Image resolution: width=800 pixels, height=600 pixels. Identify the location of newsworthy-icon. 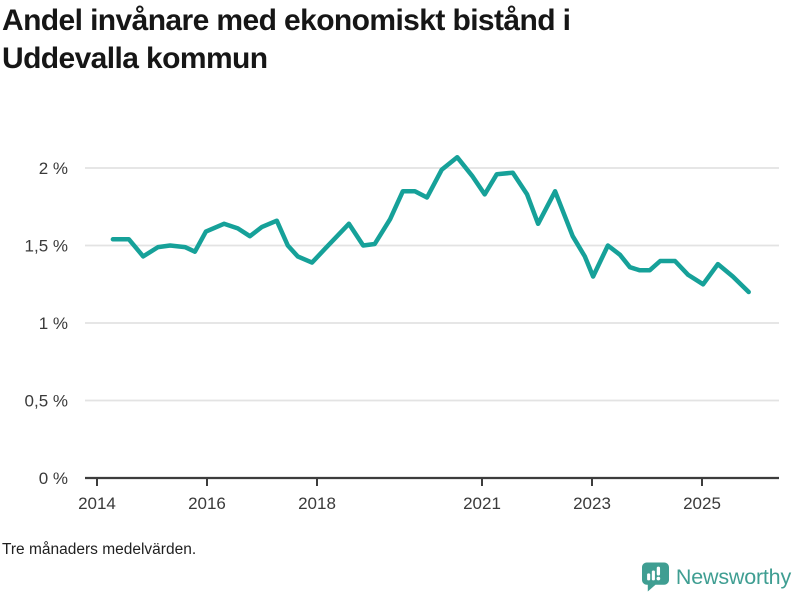
(655, 577).